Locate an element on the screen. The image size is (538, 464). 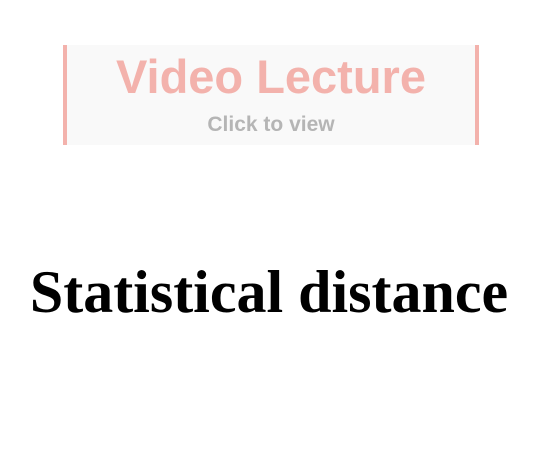
click-to-view-label: Click to view is located at coordinates (271, 124).